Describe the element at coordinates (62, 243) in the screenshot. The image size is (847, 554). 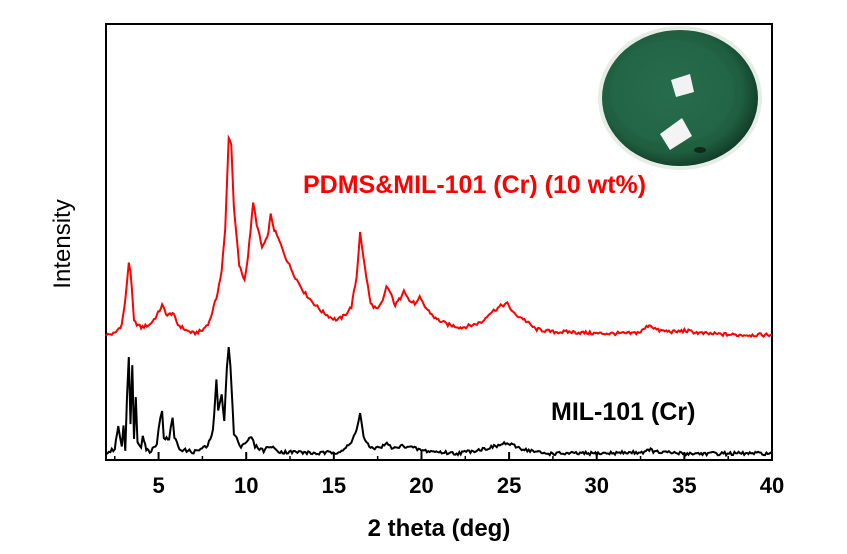
I see `y-axis-title: Intensity` at that location.